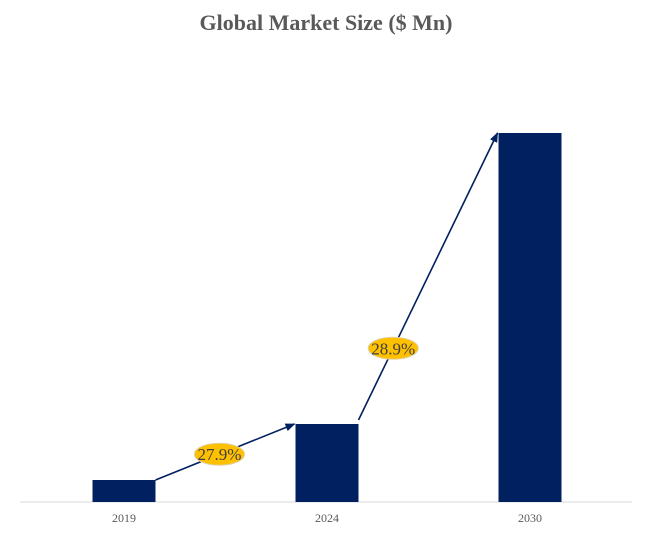  What do you see at coordinates (124, 518) in the screenshot?
I see `x-tick-label: 2019` at bounding box center [124, 518].